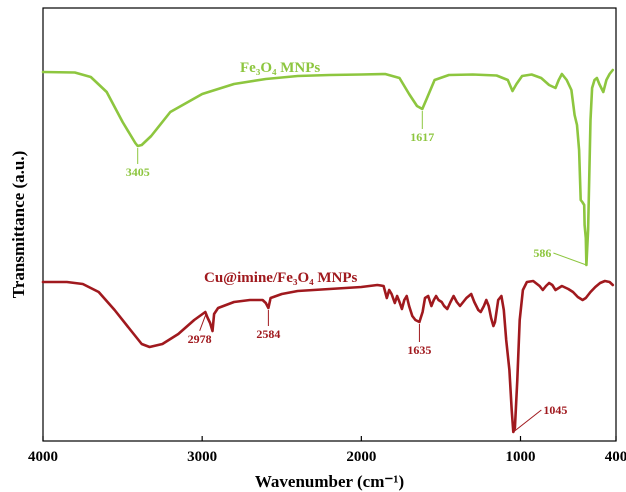 This screenshot has height=492, width=626. Describe the element at coordinates (542, 253) in the screenshot. I see `peak-label-586: 586` at that location.